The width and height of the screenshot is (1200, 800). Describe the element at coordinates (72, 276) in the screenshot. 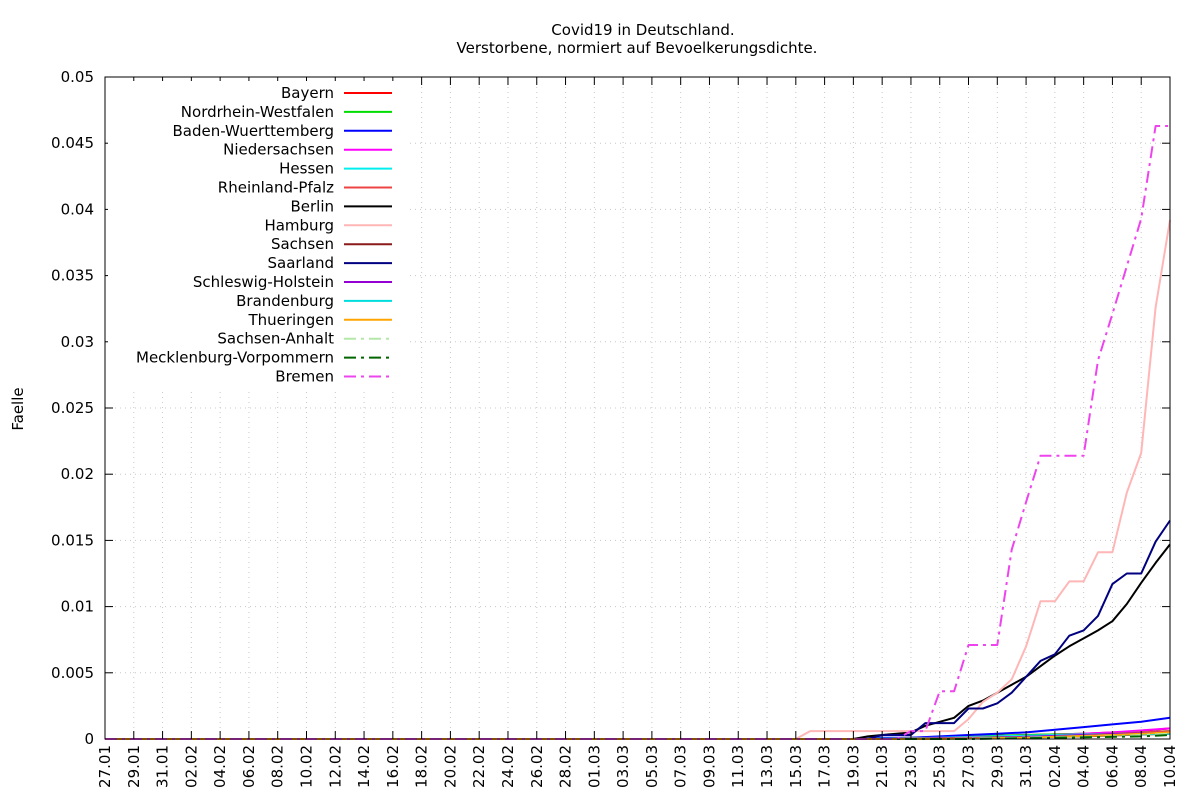

I see `y-tick-label: 0.035` at that location.